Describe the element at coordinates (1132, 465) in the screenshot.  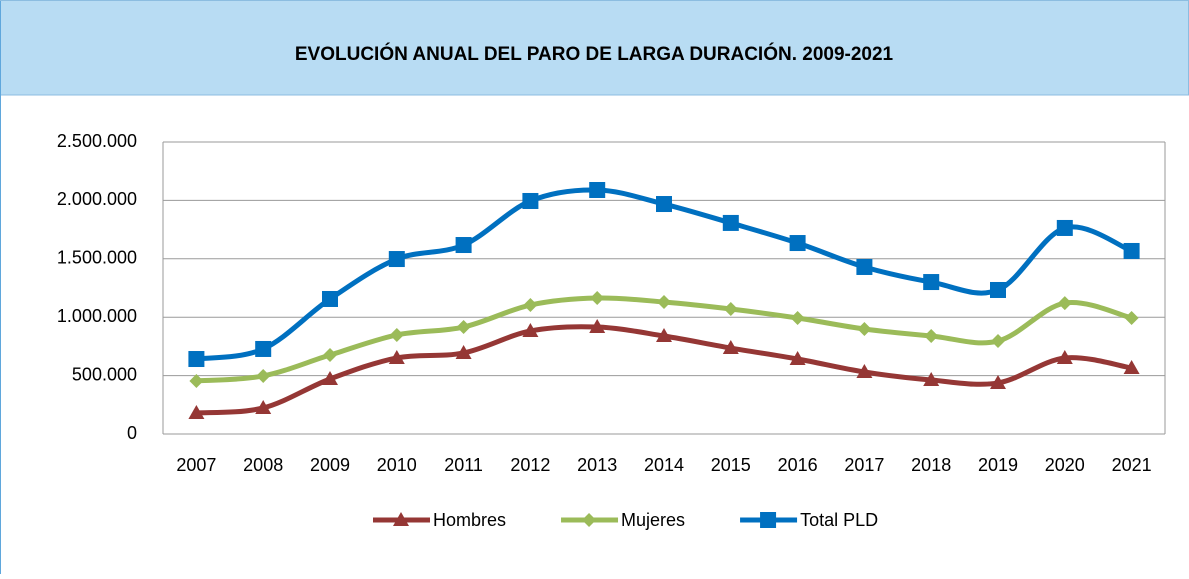
I see `x-tick-label: 2021` at that location.